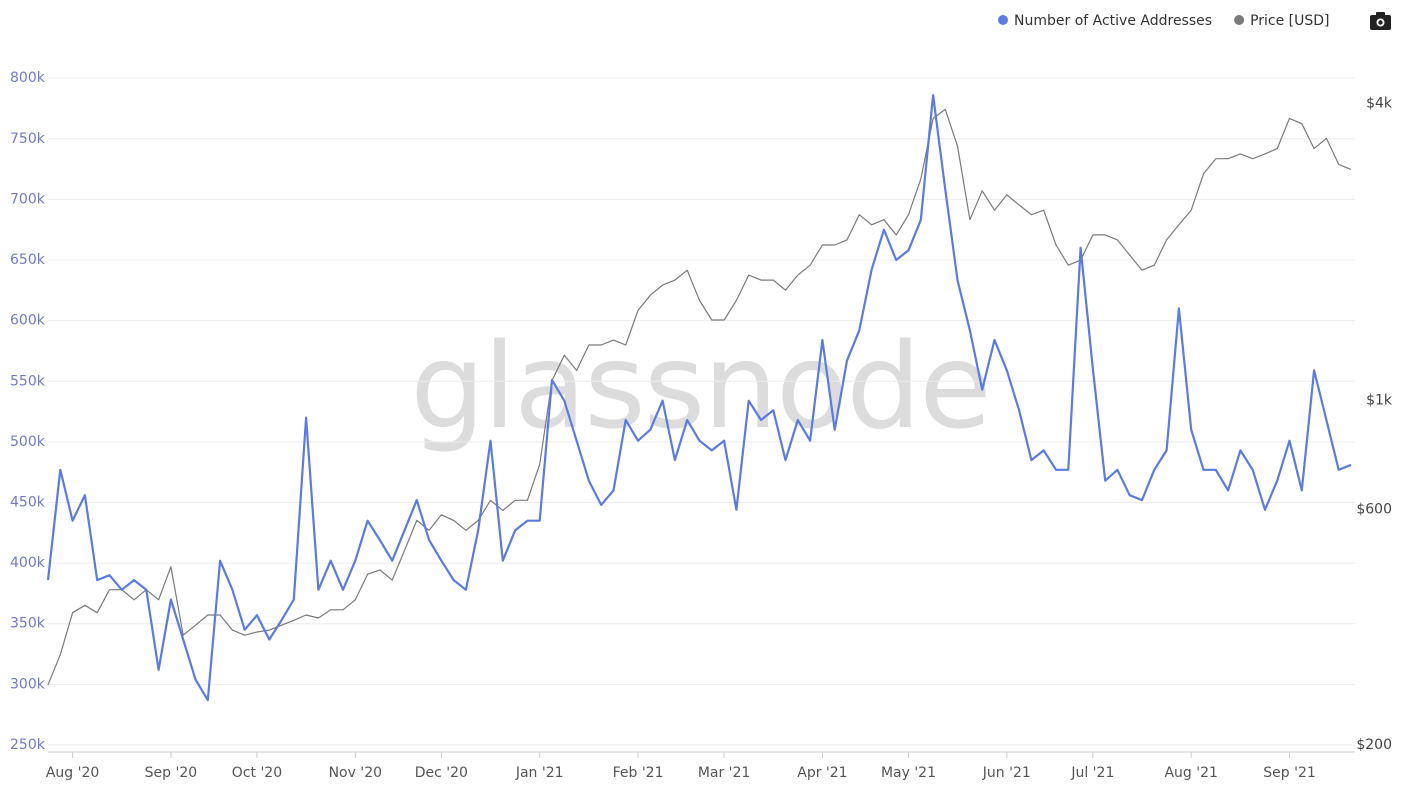 Image resolution: width=1401 pixels, height=795 pixels. Describe the element at coordinates (724, 773) in the screenshot. I see `x-tick-label: Mar '21` at that location.